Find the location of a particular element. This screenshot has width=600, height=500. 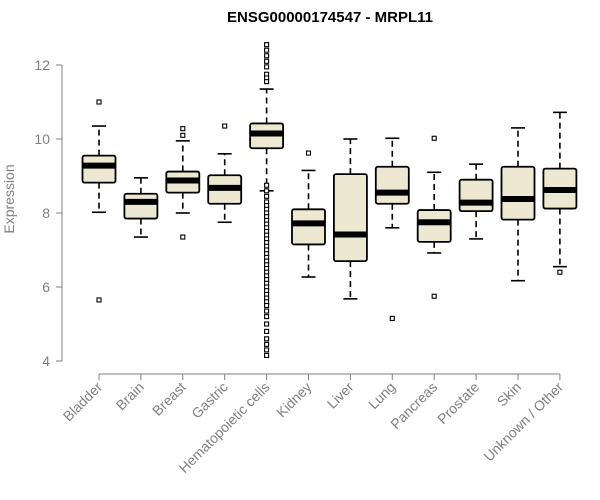

y-tick-label: 4 is located at coordinates (46, 361).